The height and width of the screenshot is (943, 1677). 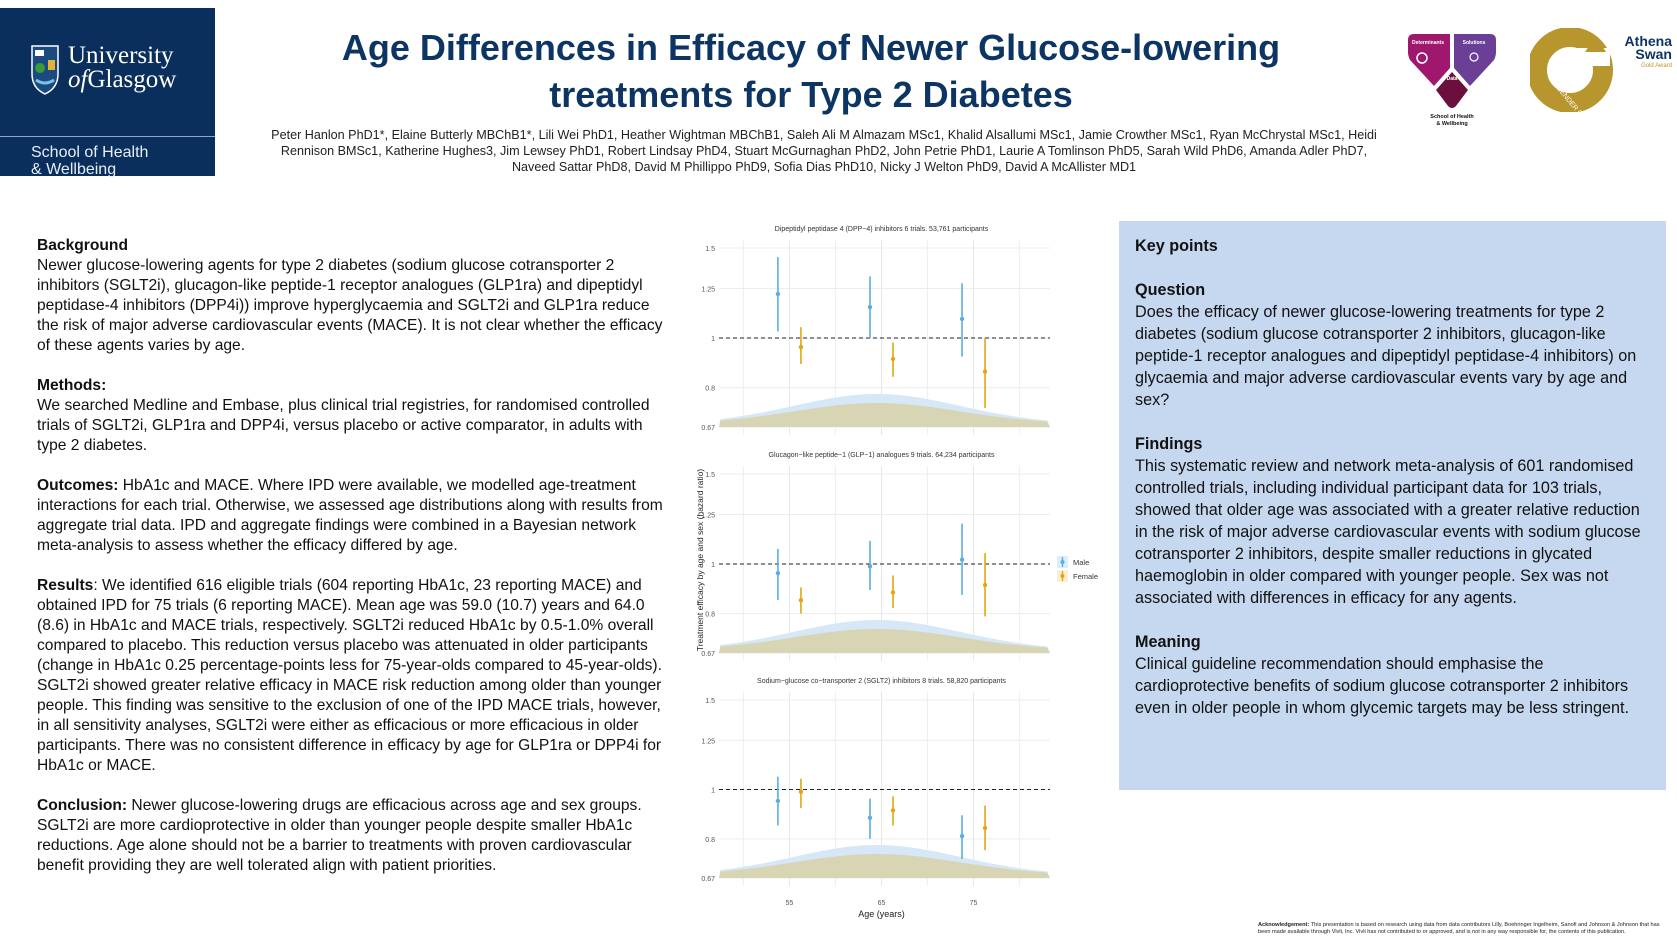 I want to click on x-tick-label: 75, so click(x=974, y=903).